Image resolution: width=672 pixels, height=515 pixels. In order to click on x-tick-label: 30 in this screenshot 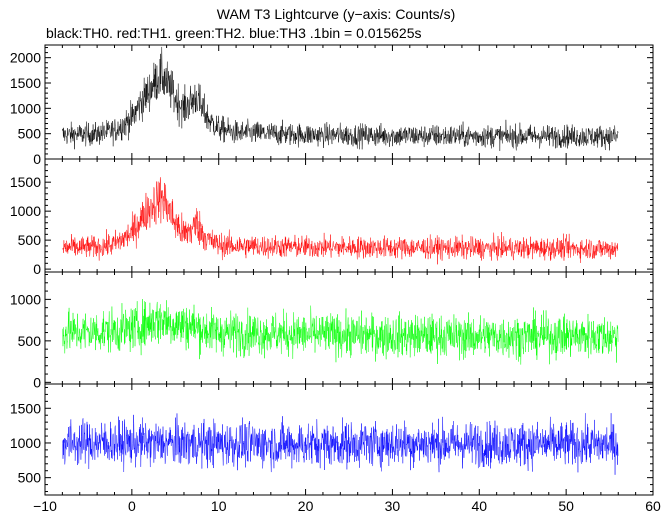, I will do `click(393, 506)`.